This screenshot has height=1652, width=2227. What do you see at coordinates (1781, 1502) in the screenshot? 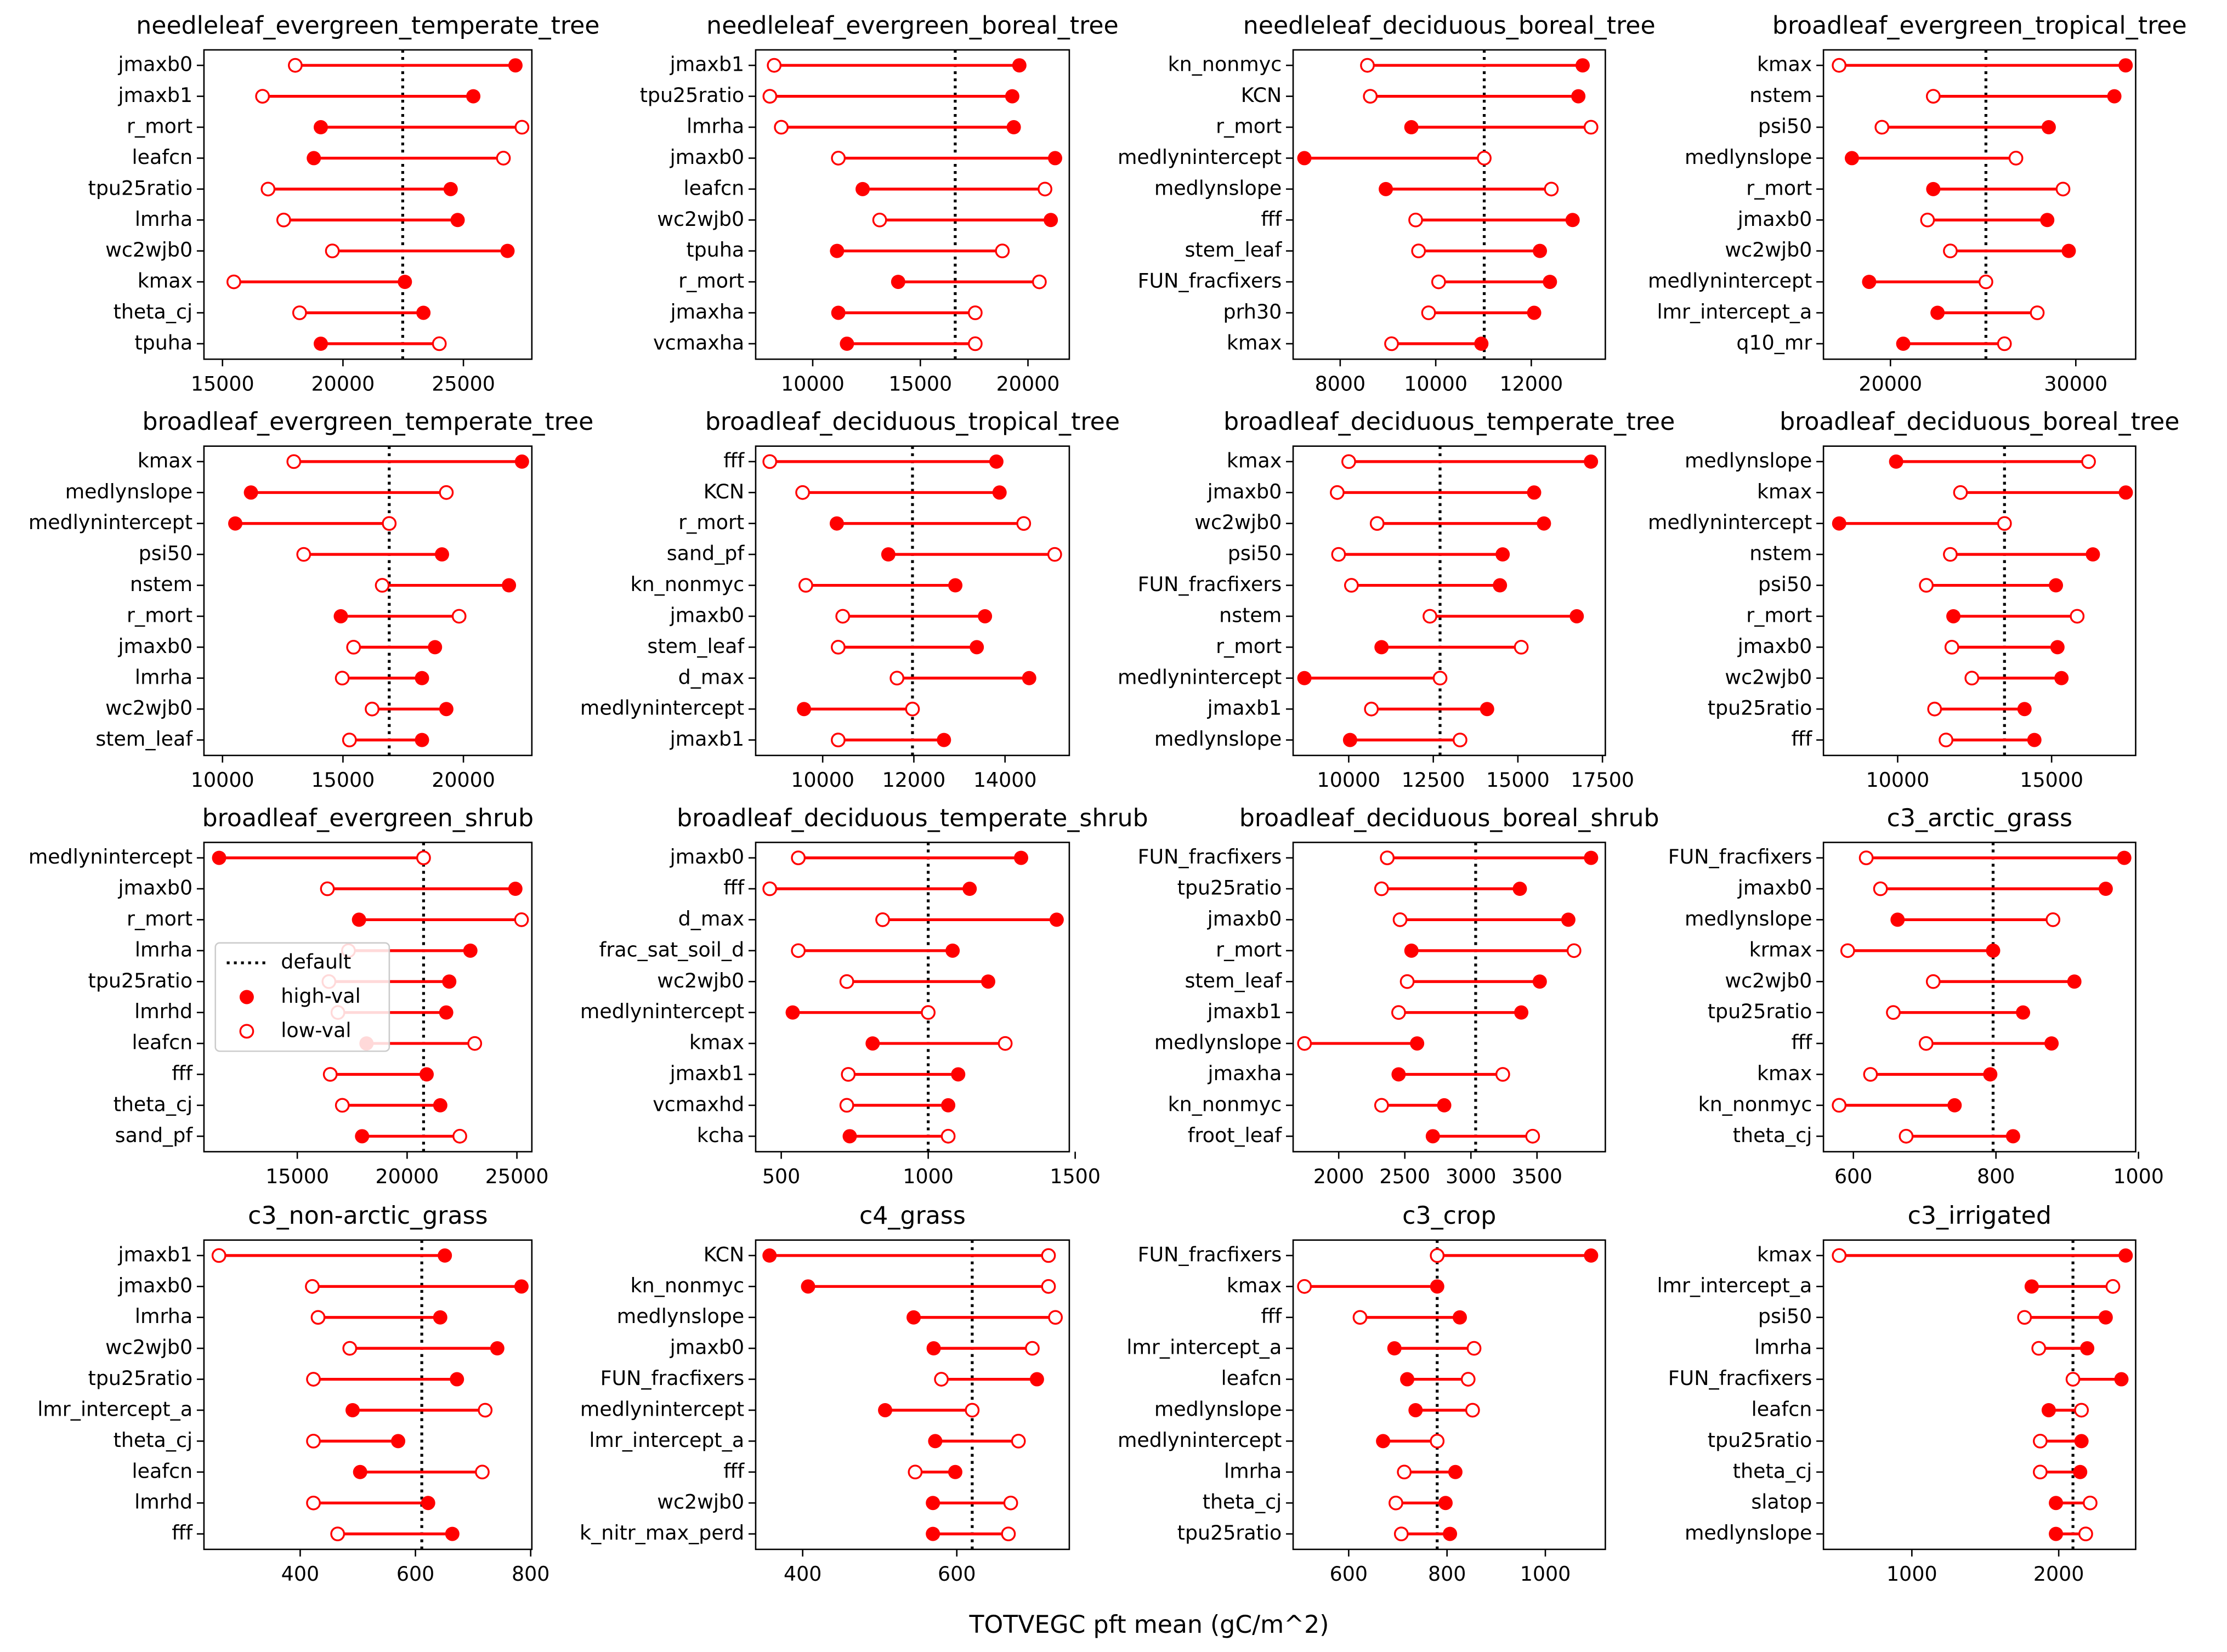
I see `y-tick-label: slatop` at bounding box center [1781, 1502].